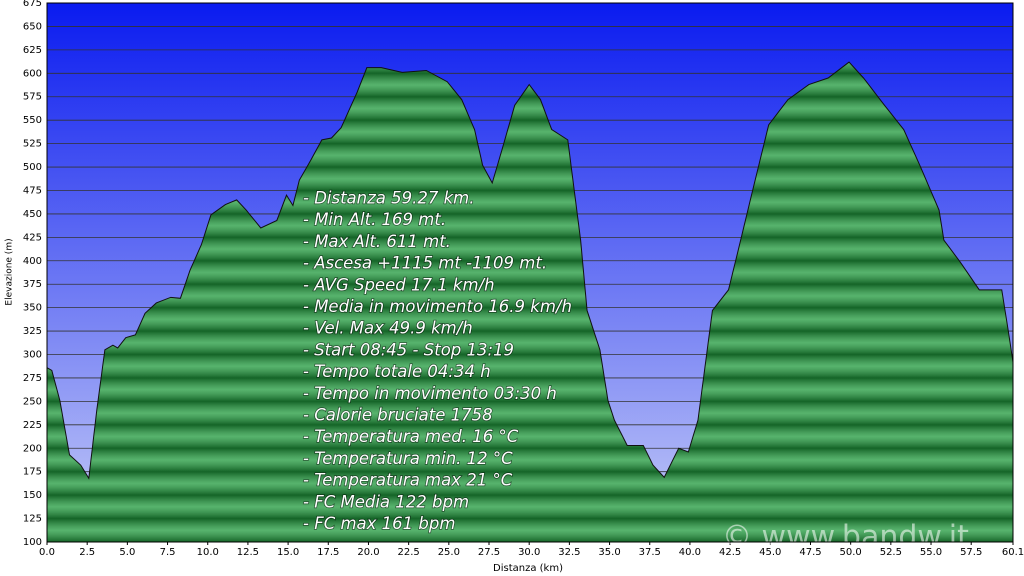 Image resolution: width=1024 pixels, height=576 pixels. Describe the element at coordinates (398, 415) in the screenshot. I see `annotation: - Calorie bruciate 1758` at that location.